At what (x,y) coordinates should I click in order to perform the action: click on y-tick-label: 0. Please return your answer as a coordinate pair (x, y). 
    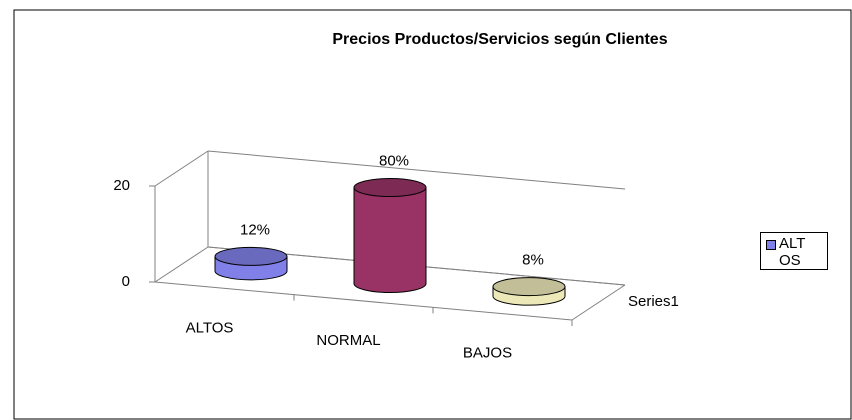
    Looking at the image, I should click on (126, 281).